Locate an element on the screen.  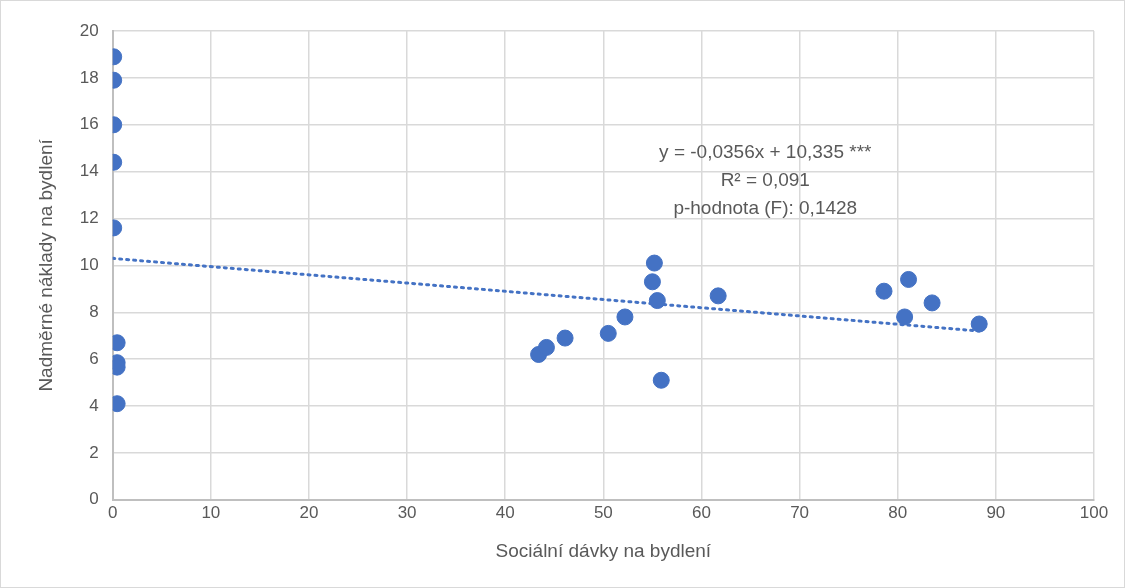
y-tick-label: 10 is located at coordinates (89, 265).